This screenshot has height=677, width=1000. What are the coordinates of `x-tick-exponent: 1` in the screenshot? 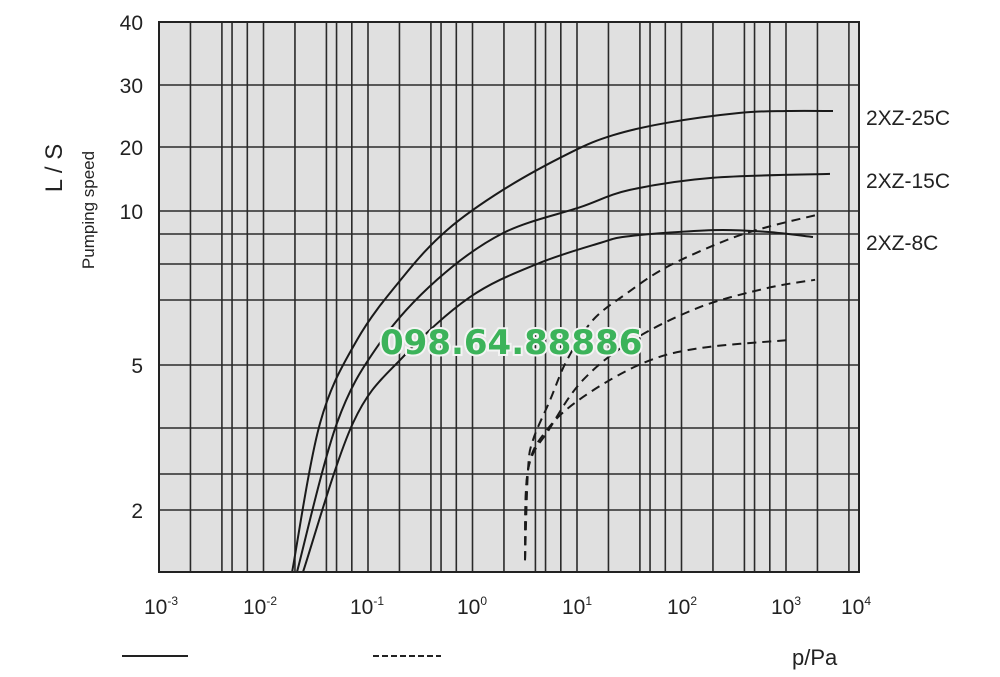 It's located at (588, 601).